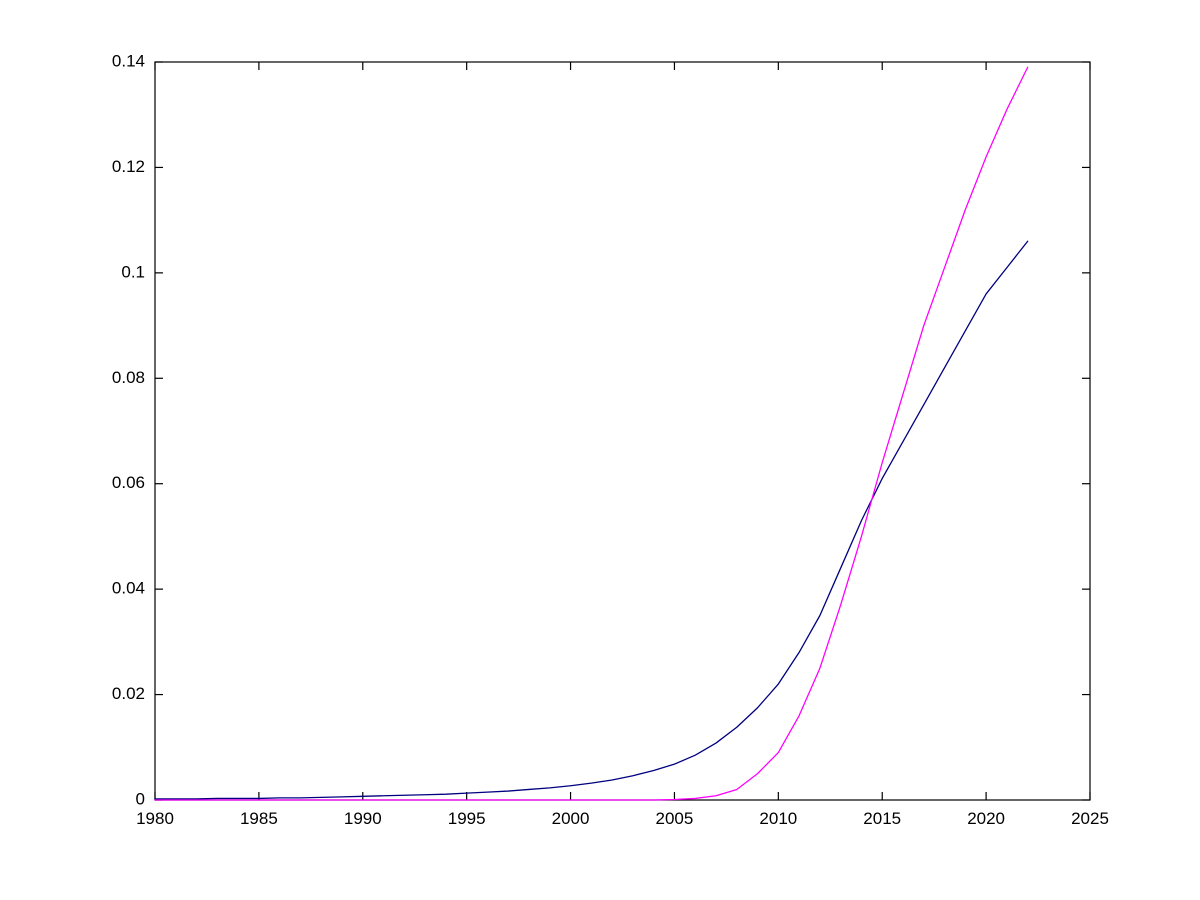 The image size is (1200, 900). What do you see at coordinates (128, 482) in the screenshot?
I see `y-tick-label: 0.06` at bounding box center [128, 482].